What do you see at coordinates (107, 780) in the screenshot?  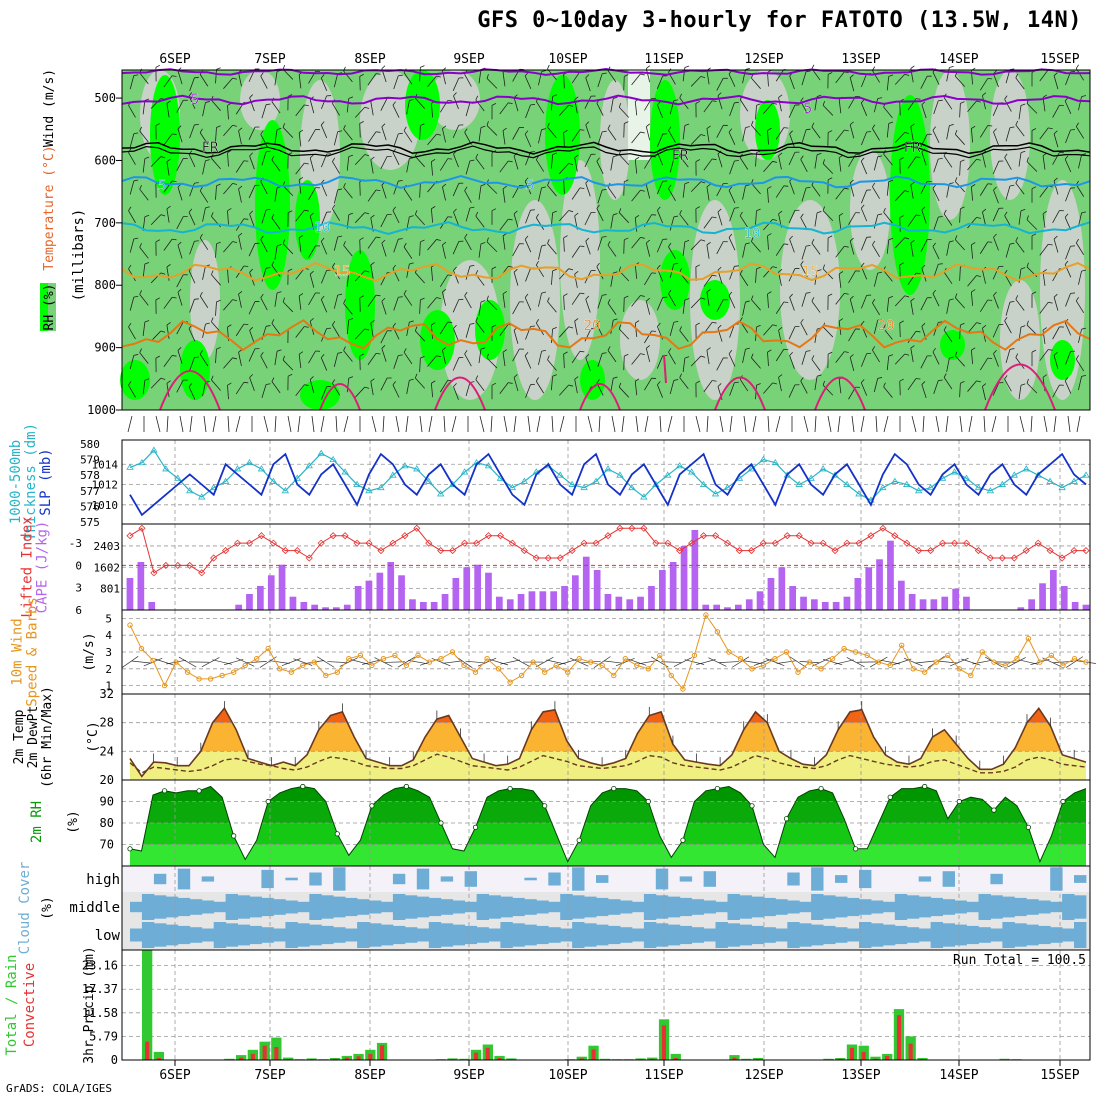 I see `temp-tick-label: 20` at bounding box center [107, 780].